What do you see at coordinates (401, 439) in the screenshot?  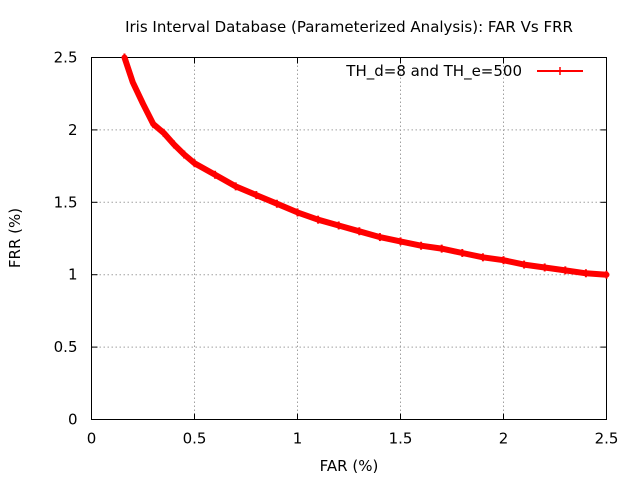 I see `x-tick-label: 1.5` at bounding box center [401, 439].